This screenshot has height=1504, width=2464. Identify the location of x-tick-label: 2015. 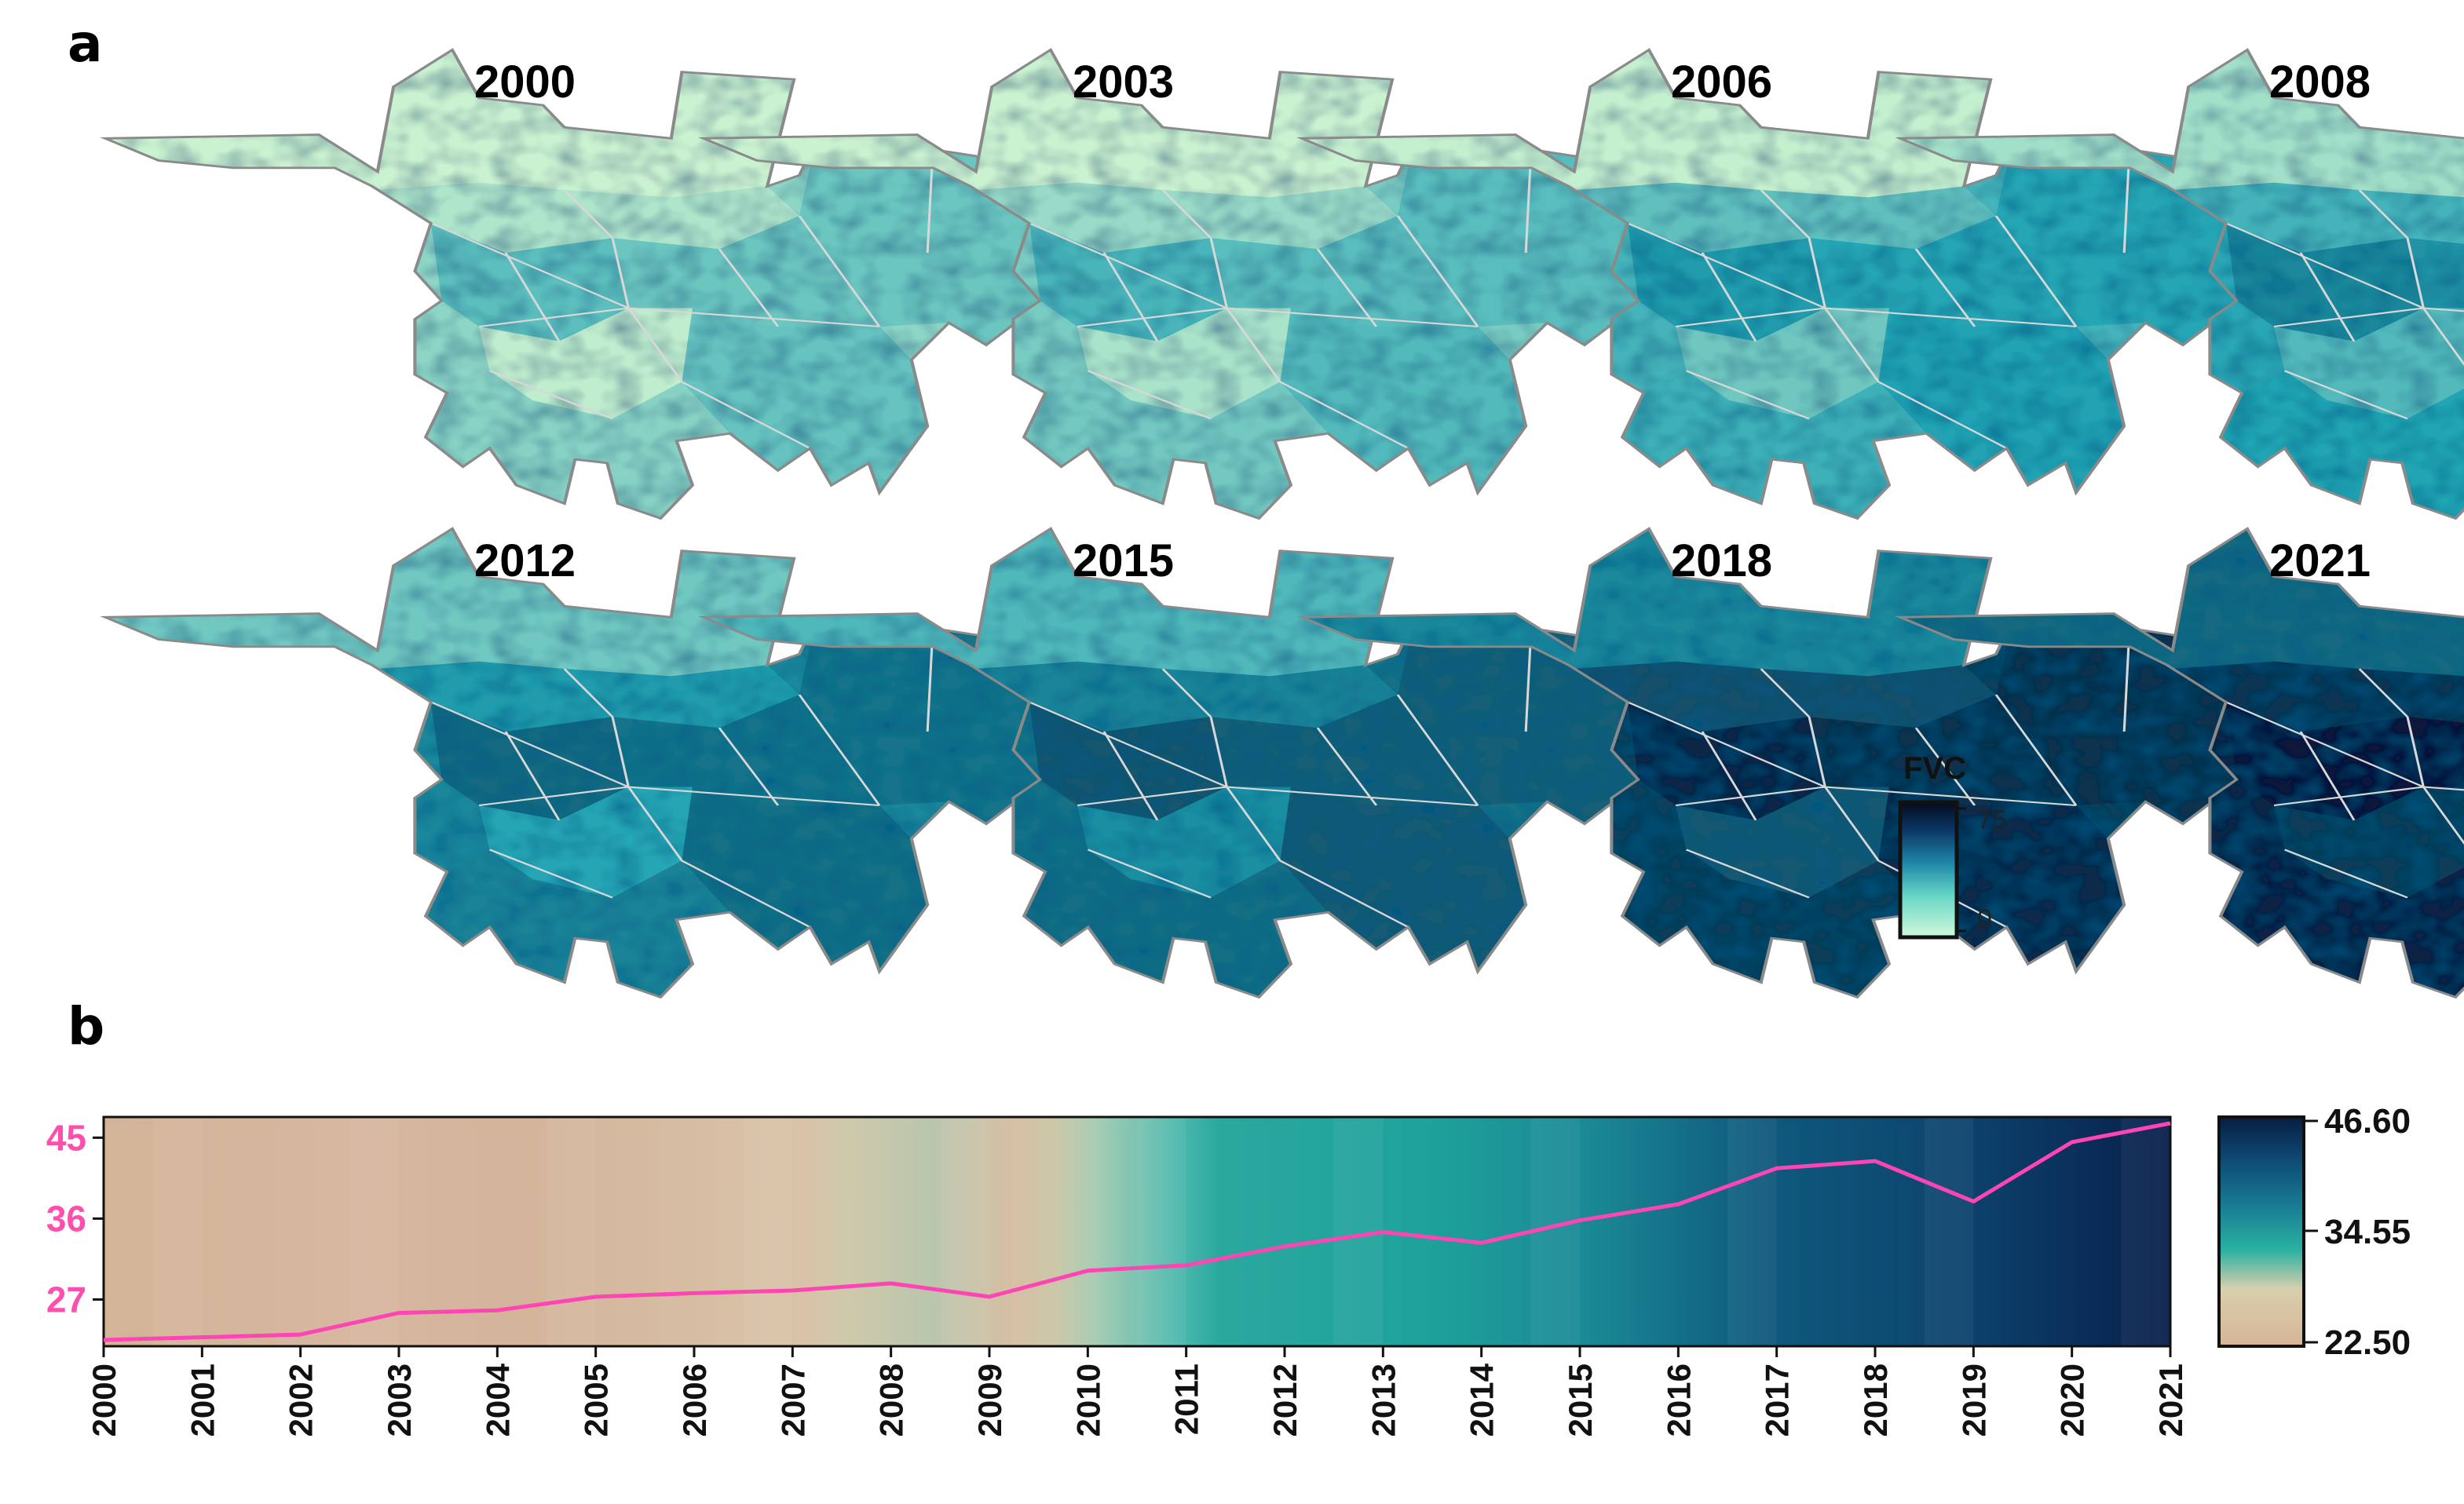
(1581, 1400).